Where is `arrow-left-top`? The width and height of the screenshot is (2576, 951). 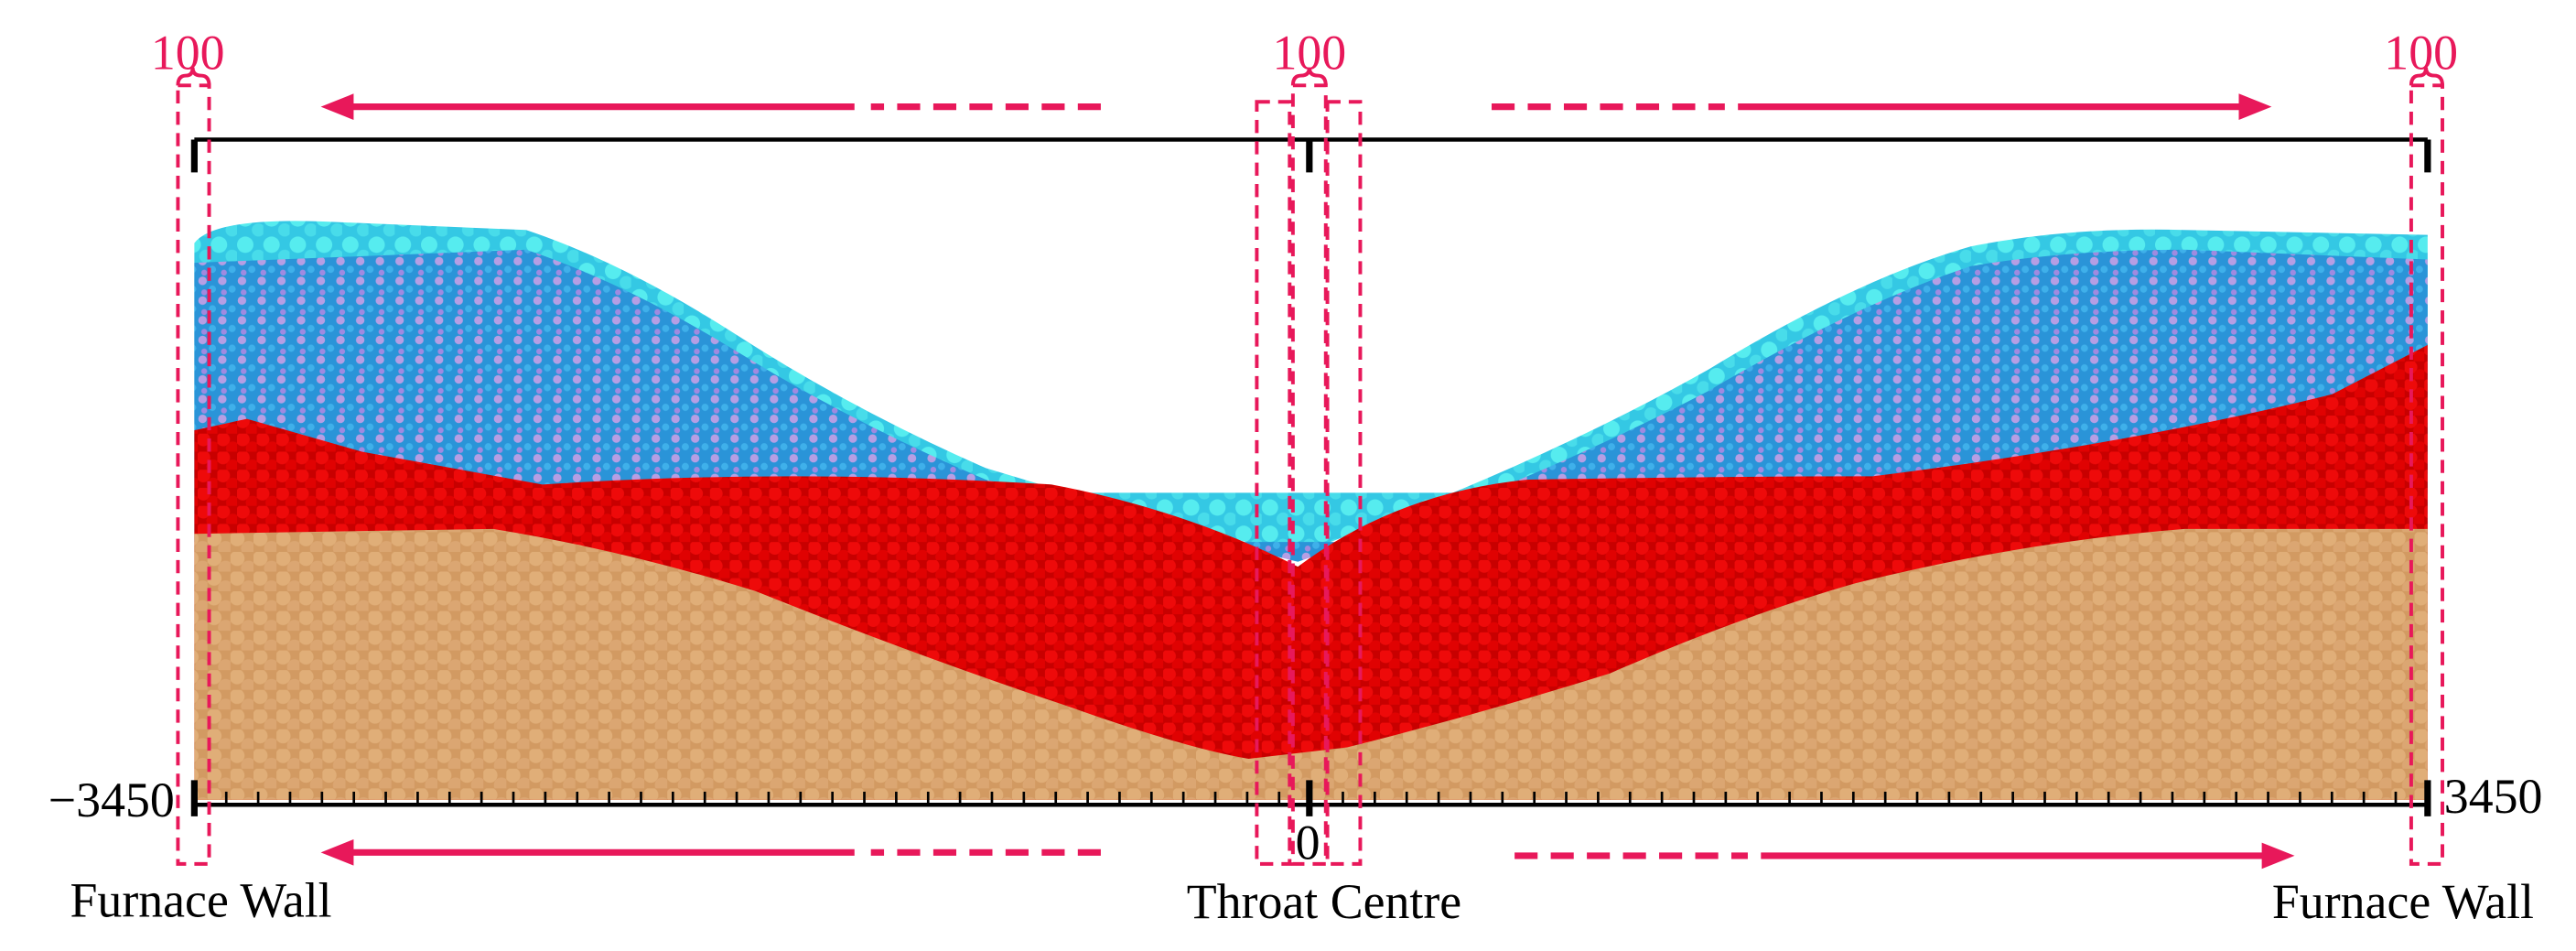
arrow-left-top is located at coordinates (710, 106).